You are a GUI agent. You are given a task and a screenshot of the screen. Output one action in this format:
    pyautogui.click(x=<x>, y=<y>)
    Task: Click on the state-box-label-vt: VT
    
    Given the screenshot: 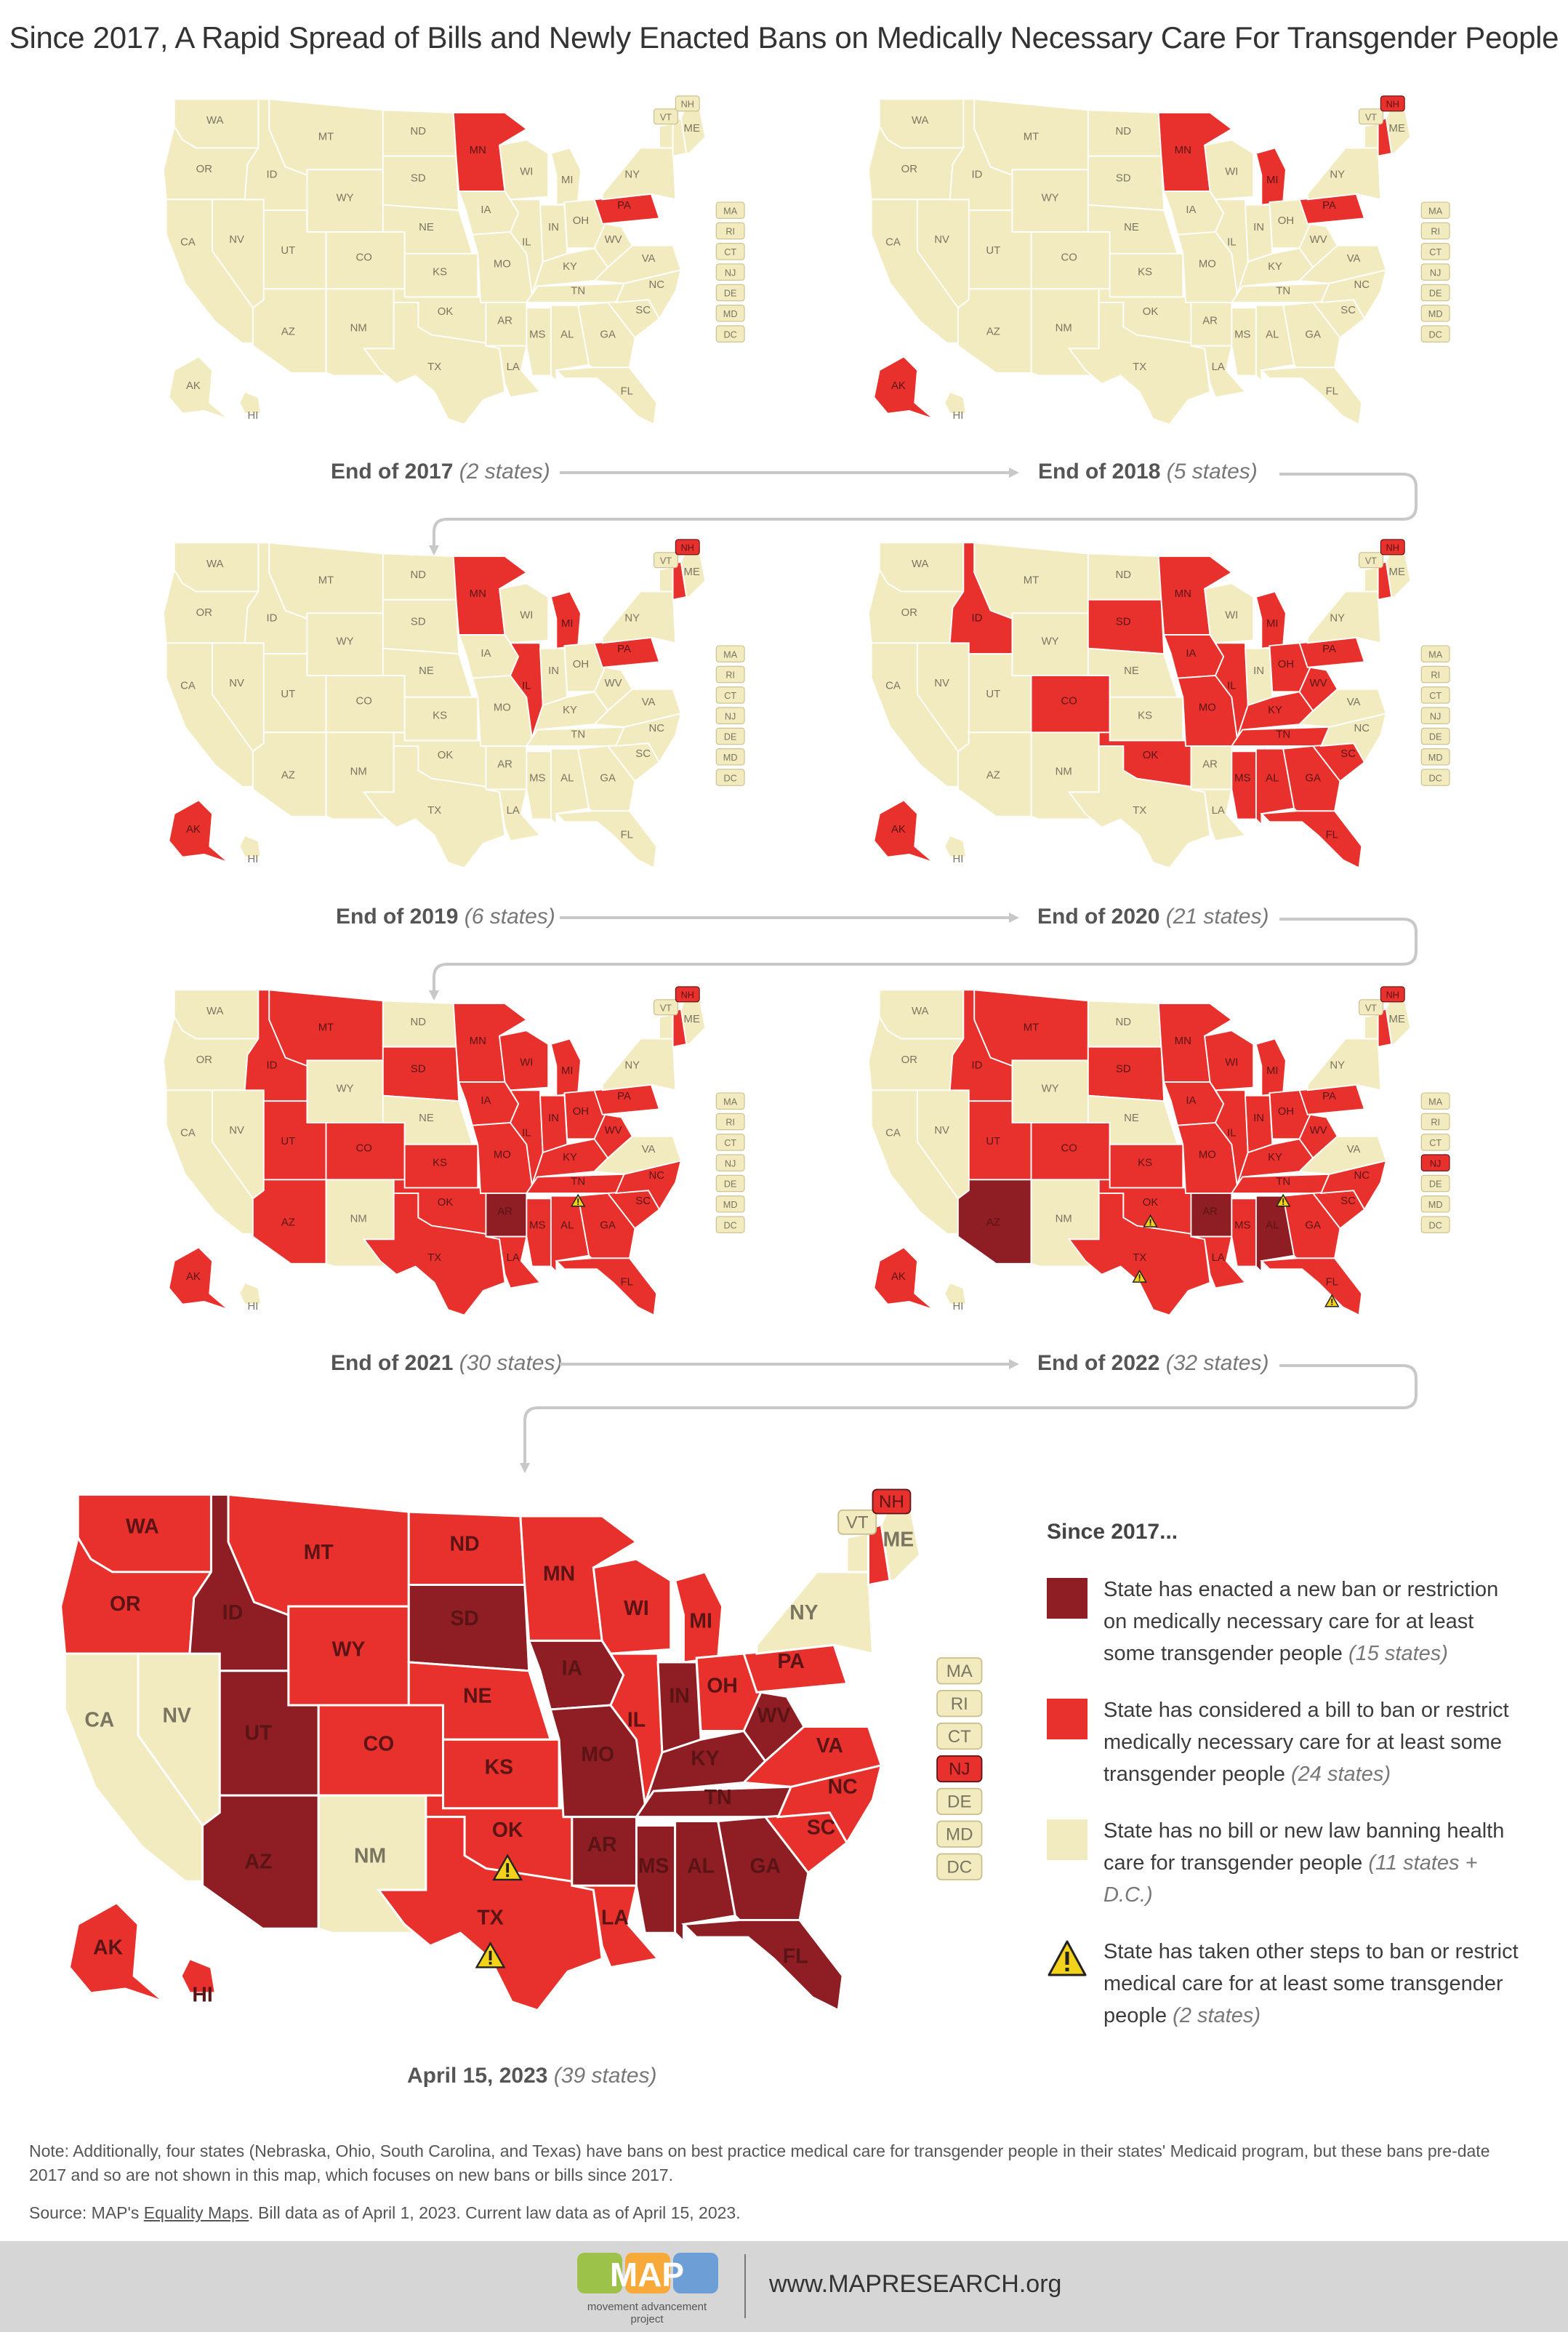 What is the action you would take?
    pyautogui.click(x=1371, y=561)
    